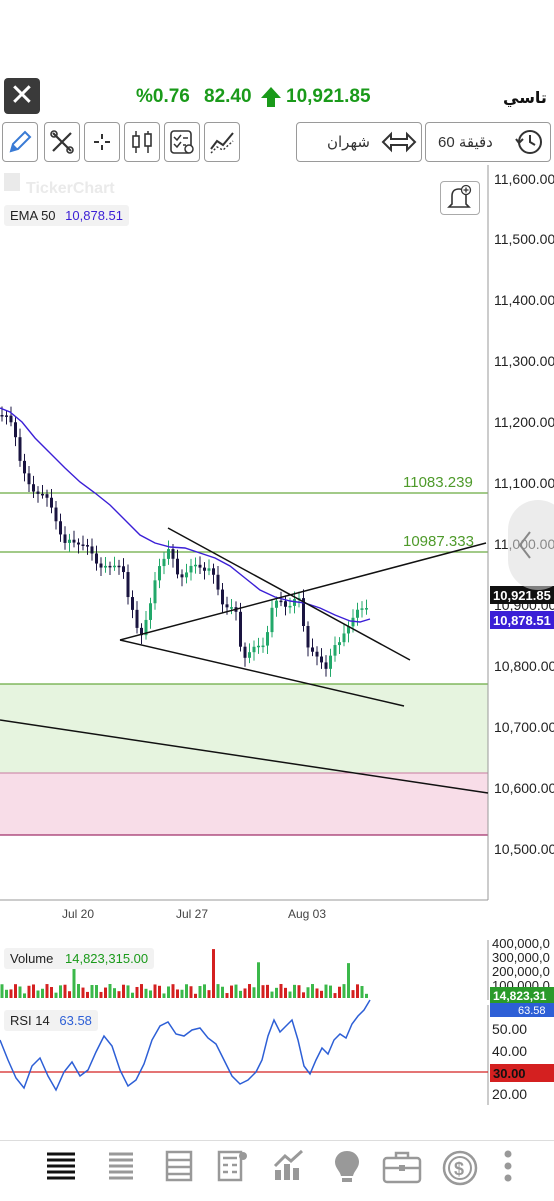 Image resolution: width=554 pixels, height=1201 pixels. I want to click on rsi-legend: RSI 14 63.58, so click(51, 1020).